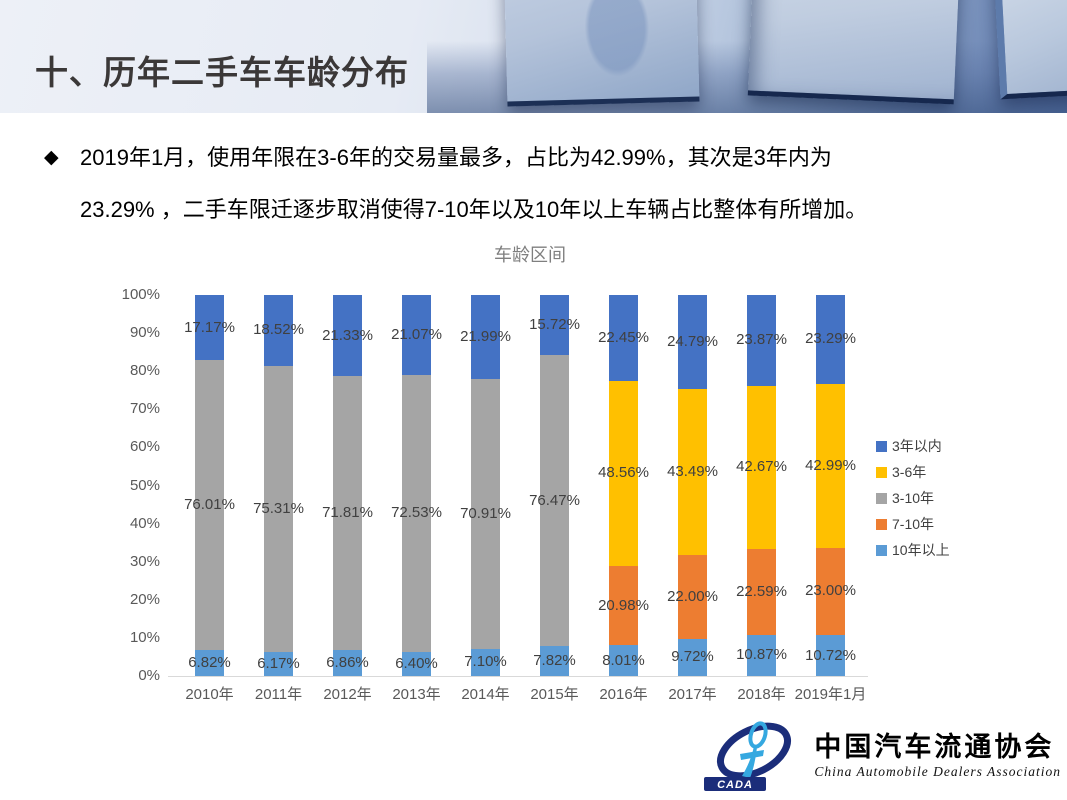 Image resolution: width=1067 pixels, height=800 pixels. I want to click on bar-segment-label: 75.31%, so click(278, 509).